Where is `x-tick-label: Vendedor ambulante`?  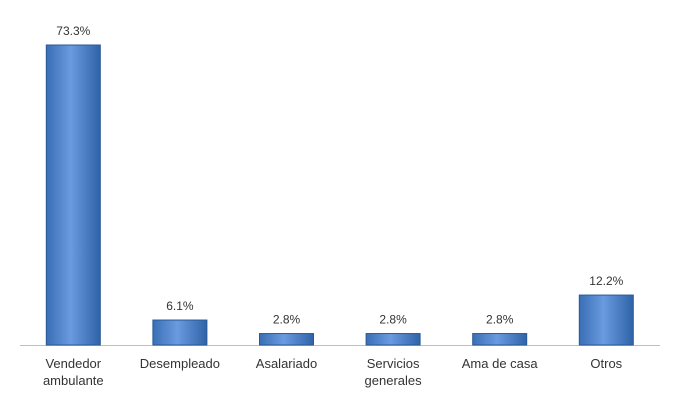 x-tick-label: Vendedor ambulante is located at coordinates (73, 372).